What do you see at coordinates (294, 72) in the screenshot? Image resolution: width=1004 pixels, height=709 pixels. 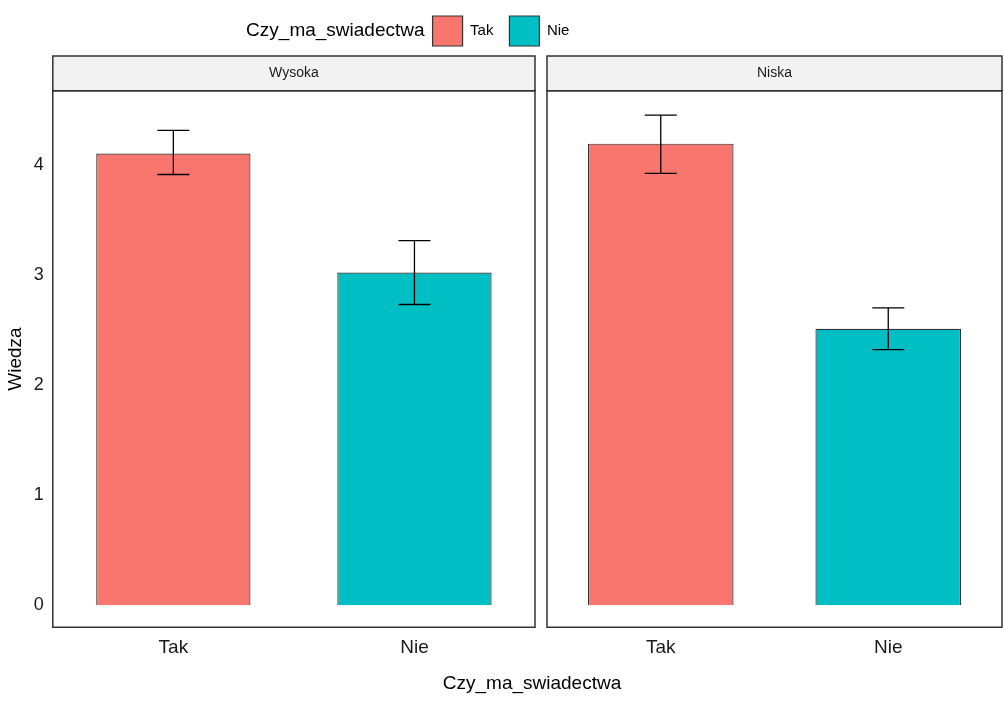 I see `chart-title: Wysoka` at bounding box center [294, 72].